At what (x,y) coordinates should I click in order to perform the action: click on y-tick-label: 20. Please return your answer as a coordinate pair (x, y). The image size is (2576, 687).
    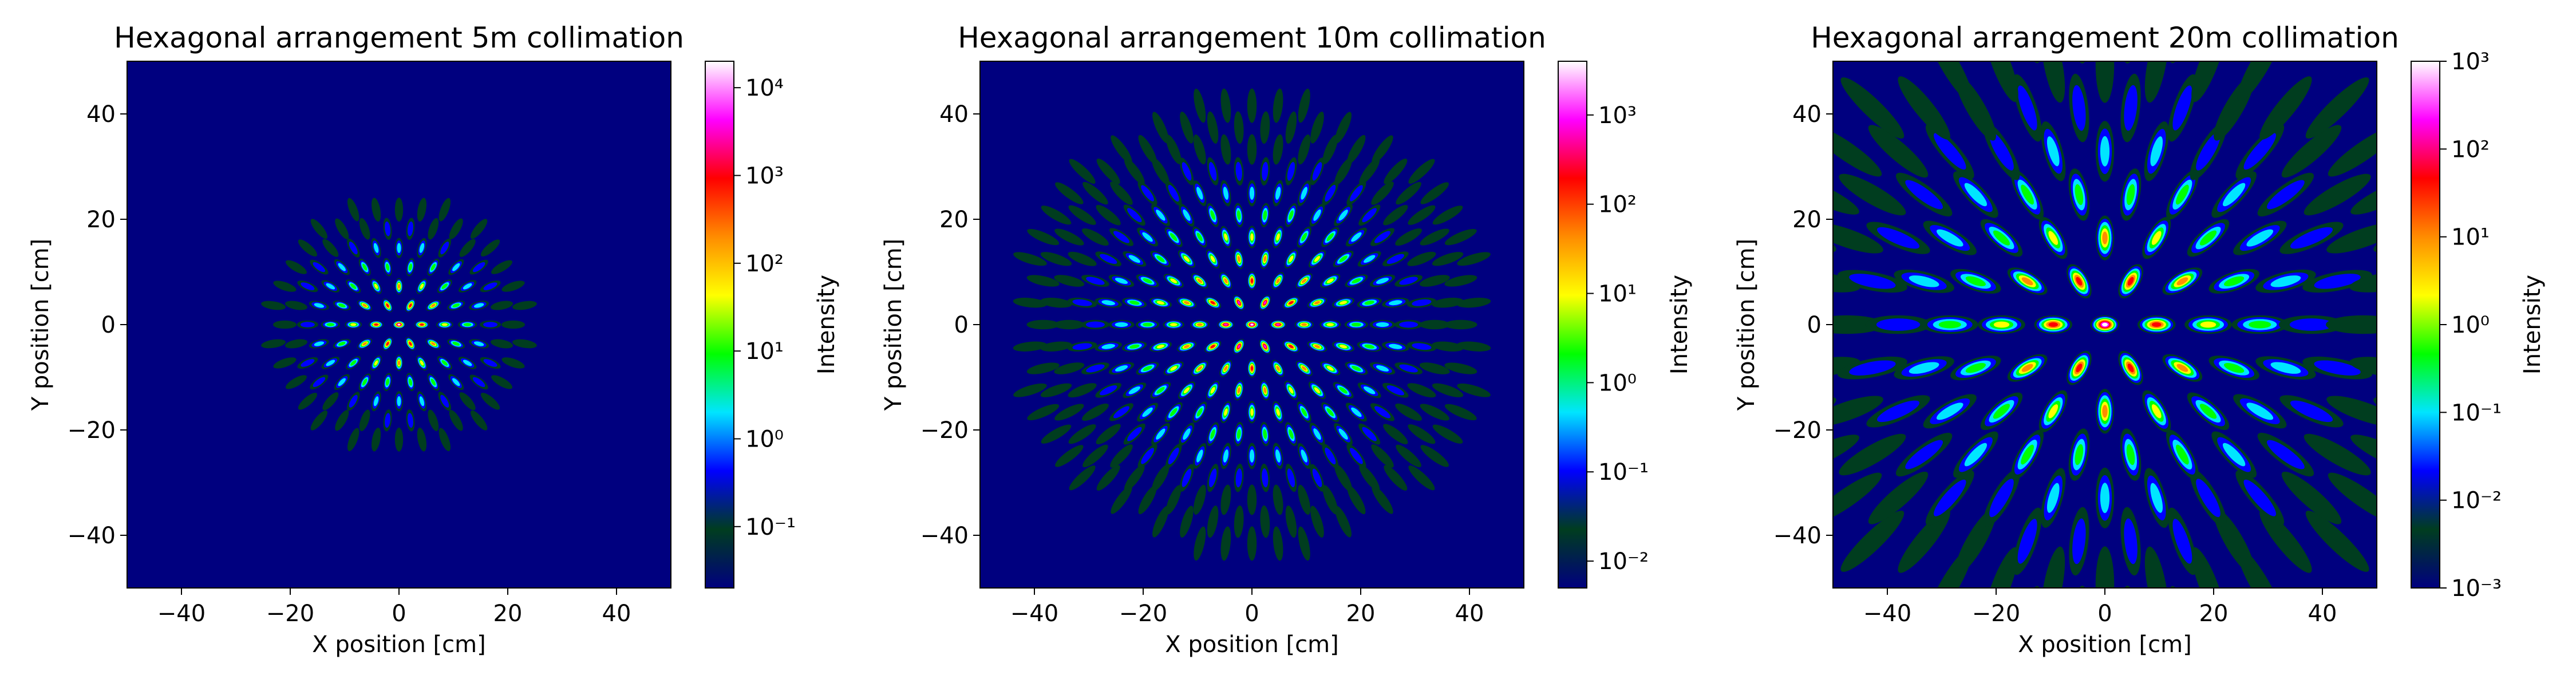
    Looking at the image, I should click on (954, 220).